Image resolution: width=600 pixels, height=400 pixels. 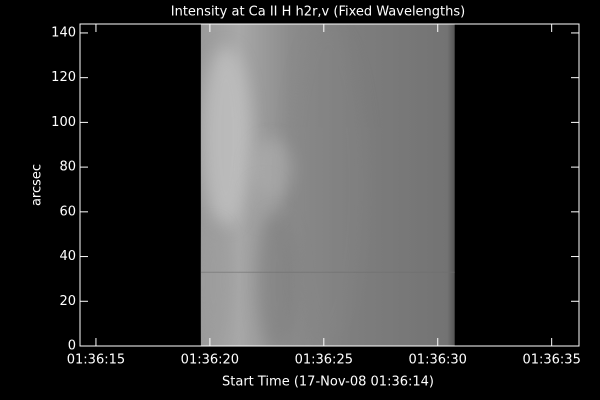 What do you see at coordinates (324, 360) in the screenshot?
I see `x-tick-label: 01:36:25` at bounding box center [324, 360].